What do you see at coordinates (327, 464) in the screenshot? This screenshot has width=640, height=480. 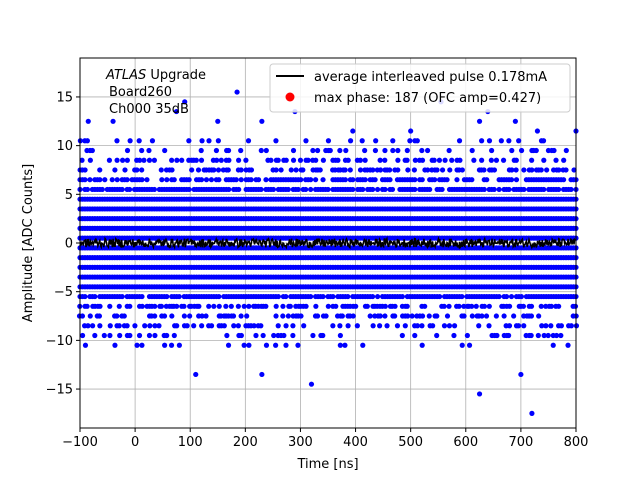 I see `x-axis-label: Time [ns]` at bounding box center [327, 464].